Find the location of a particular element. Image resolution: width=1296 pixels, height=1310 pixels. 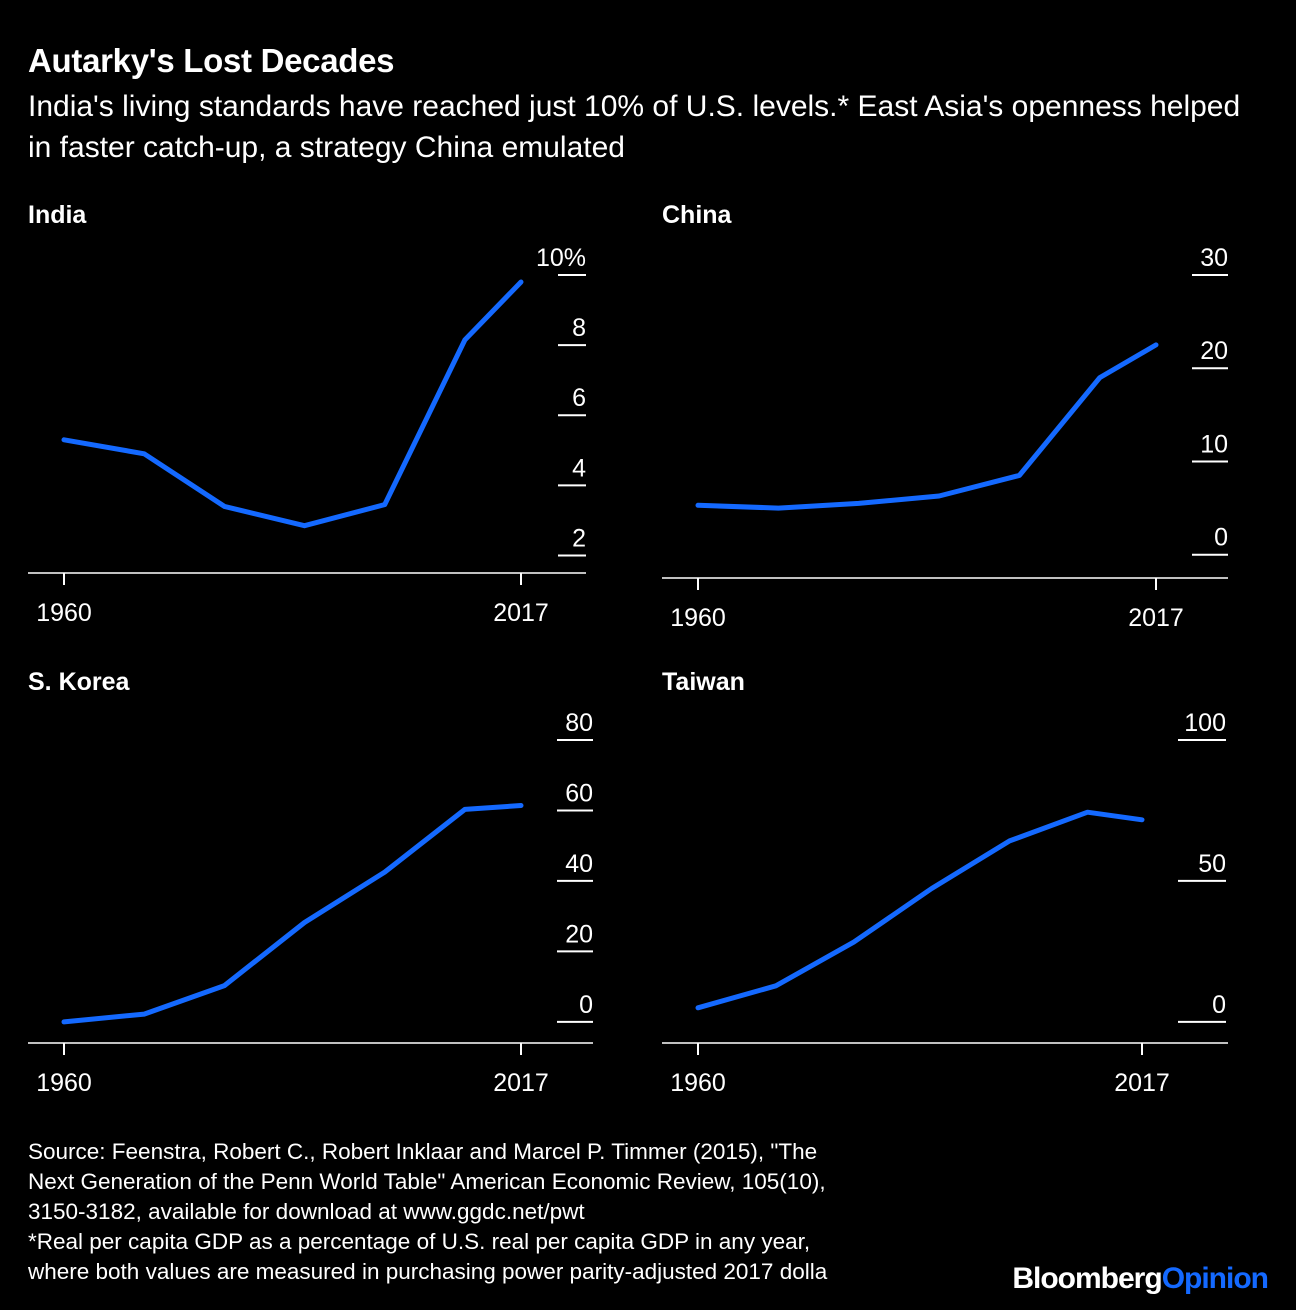

brand-bloomberg: Bloomberg is located at coordinates (1087, 1278).